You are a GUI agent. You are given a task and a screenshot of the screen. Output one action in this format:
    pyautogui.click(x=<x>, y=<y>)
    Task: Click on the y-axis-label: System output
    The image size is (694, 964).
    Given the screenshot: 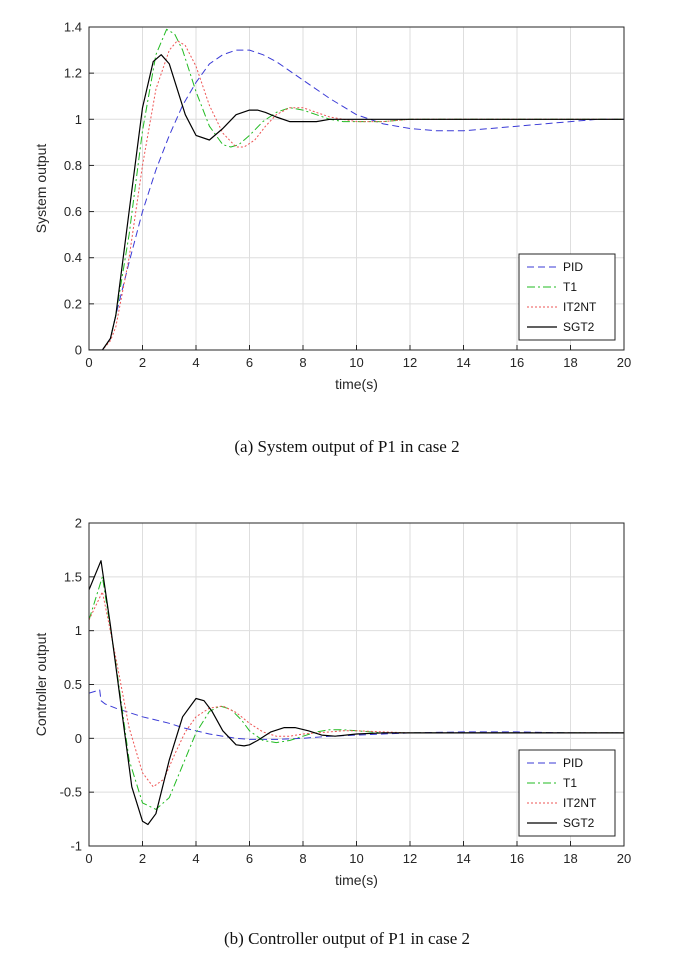 What is the action you would take?
    pyautogui.click(x=41, y=189)
    